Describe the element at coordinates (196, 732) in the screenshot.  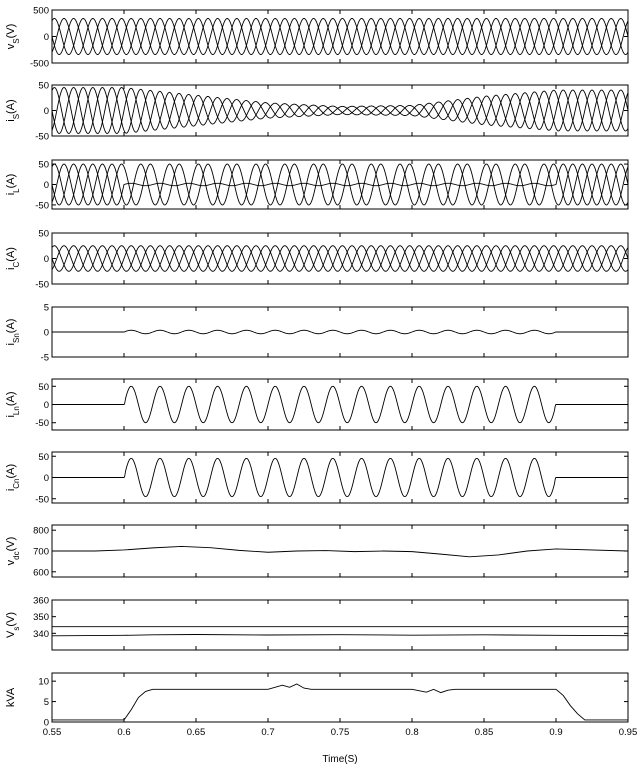
I see `x-tick-label: 0.65` at that location.